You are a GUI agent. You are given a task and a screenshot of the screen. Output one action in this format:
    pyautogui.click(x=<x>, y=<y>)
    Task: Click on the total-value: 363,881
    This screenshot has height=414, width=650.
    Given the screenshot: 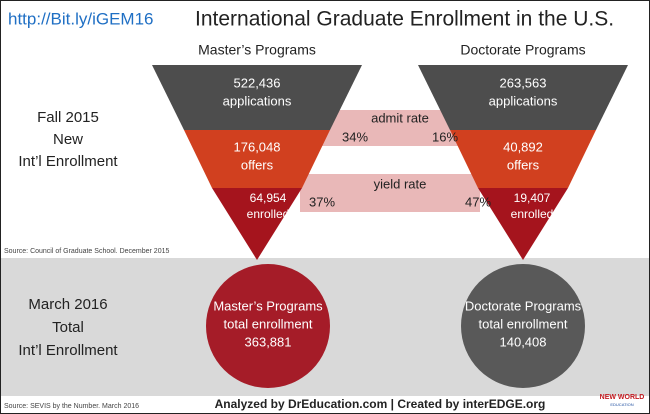 What is the action you would take?
    pyautogui.click(x=268, y=341)
    